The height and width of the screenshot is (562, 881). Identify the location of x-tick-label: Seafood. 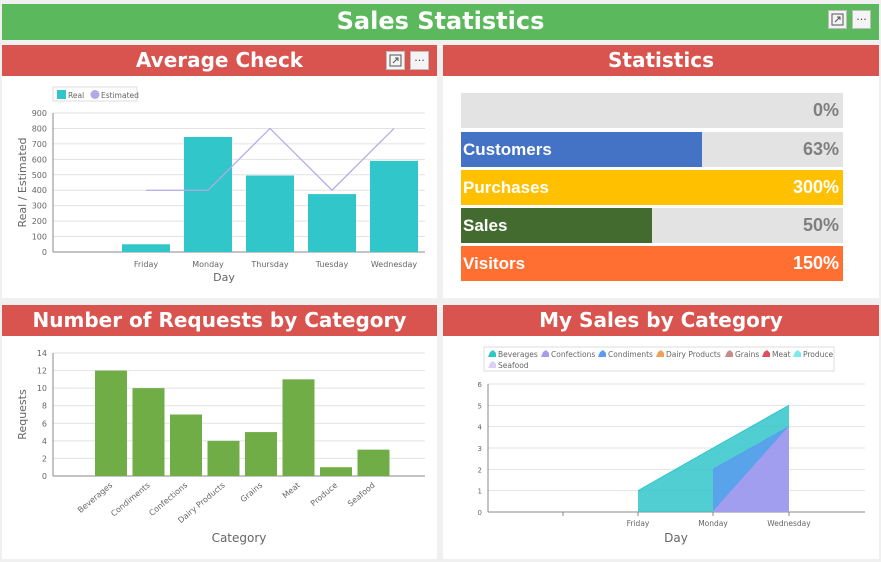
(361, 495).